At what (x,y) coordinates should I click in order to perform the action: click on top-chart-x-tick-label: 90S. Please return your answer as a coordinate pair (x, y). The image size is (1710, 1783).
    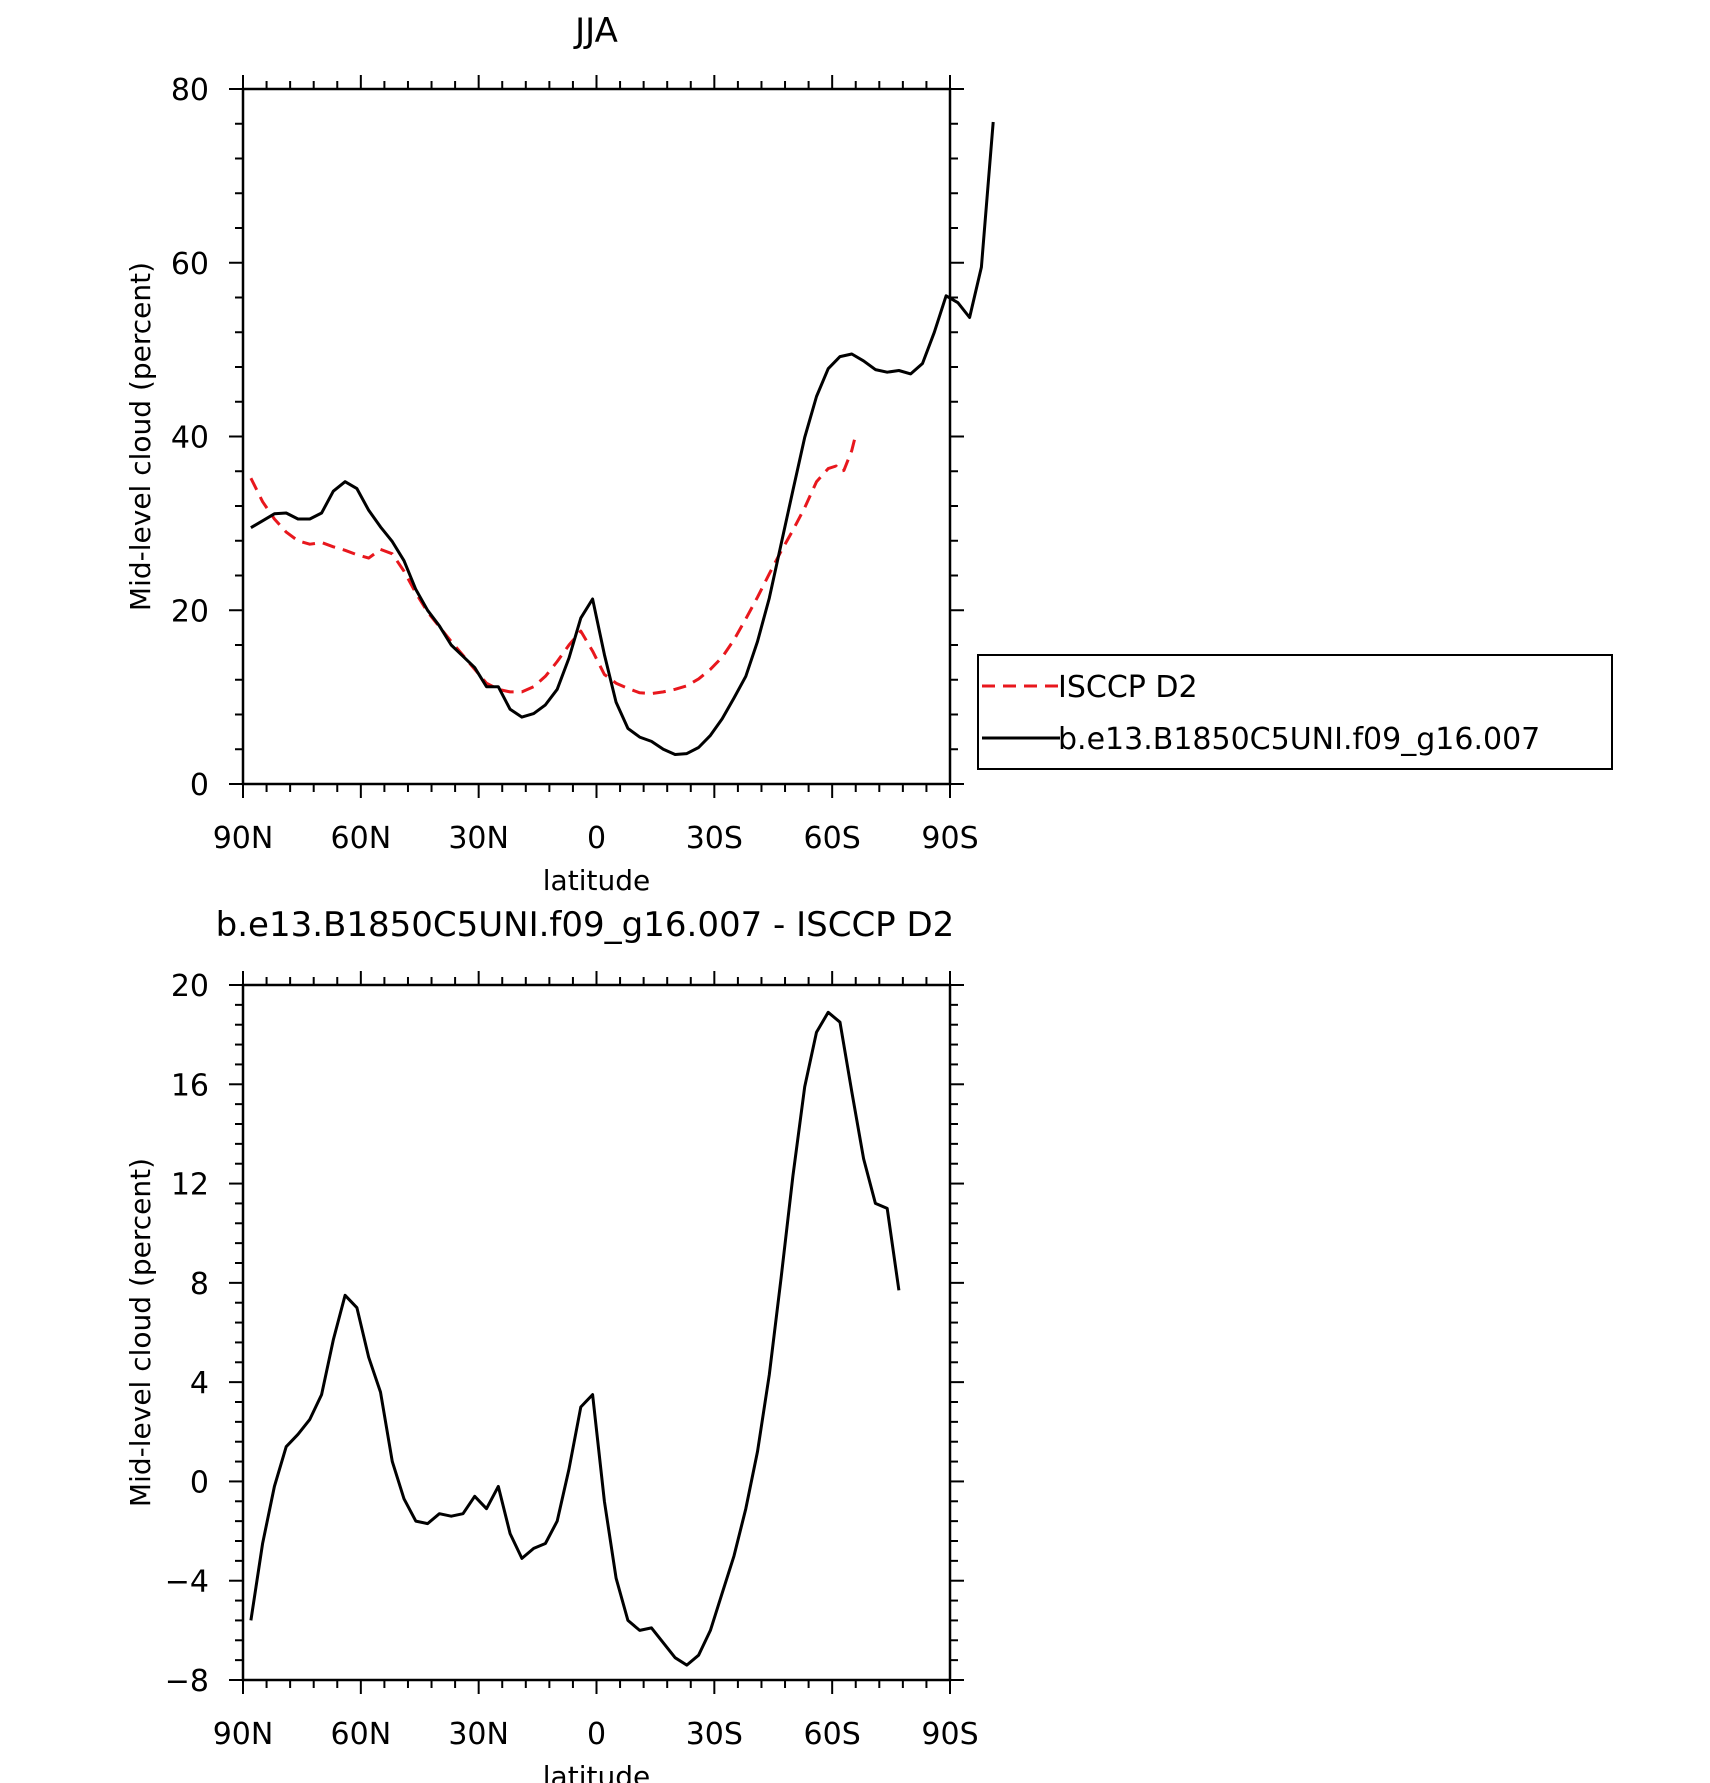
    Looking at the image, I should click on (949, 838).